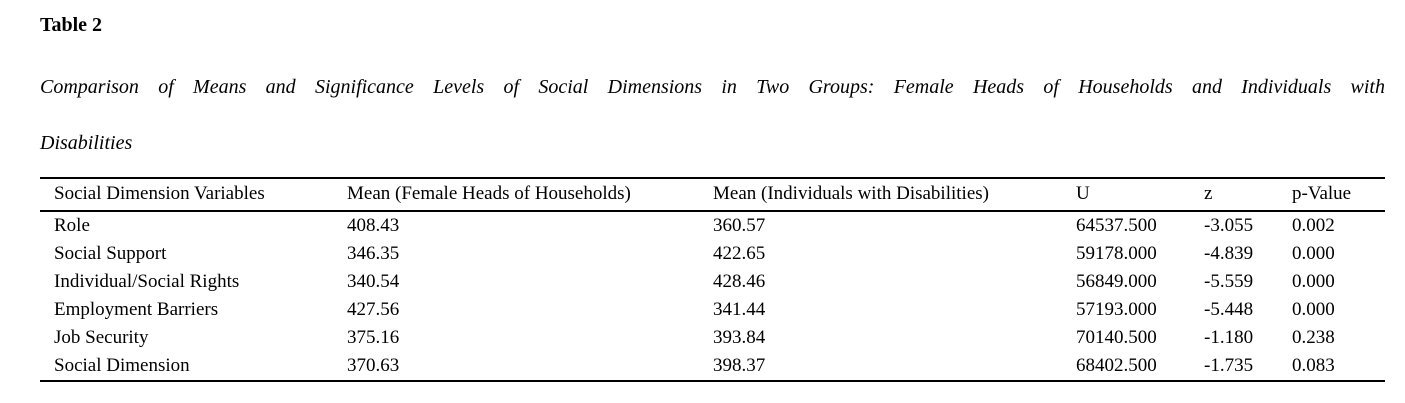  Describe the element at coordinates (1116, 337) in the screenshot. I see `value-cell: 70140.500` at that location.